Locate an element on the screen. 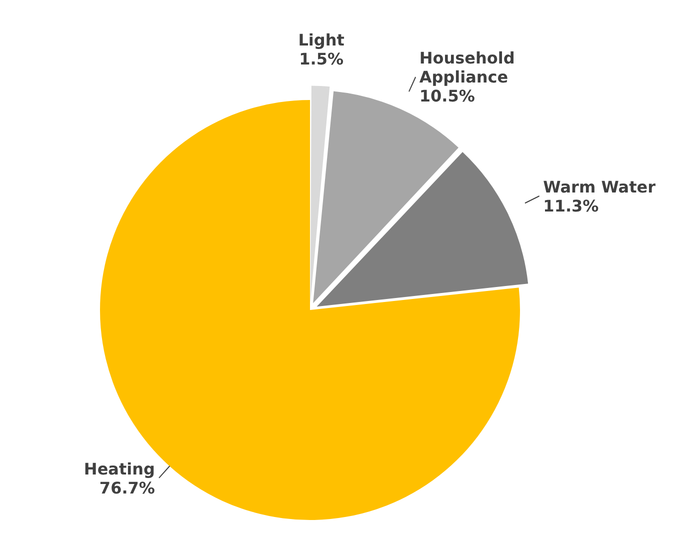 Image resolution: width=691 pixels, height=538 pixels. slice-label: Light is located at coordinates (321, 40).